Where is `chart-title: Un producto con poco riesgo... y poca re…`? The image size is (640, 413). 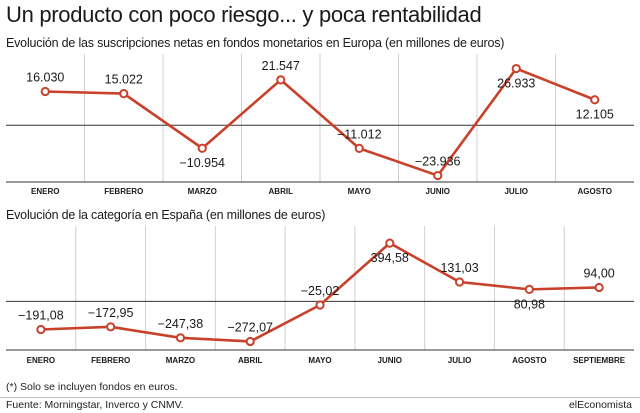
chart-title: Un producto con poco riesgo... y poca re… is located at coordinates (244, 14).